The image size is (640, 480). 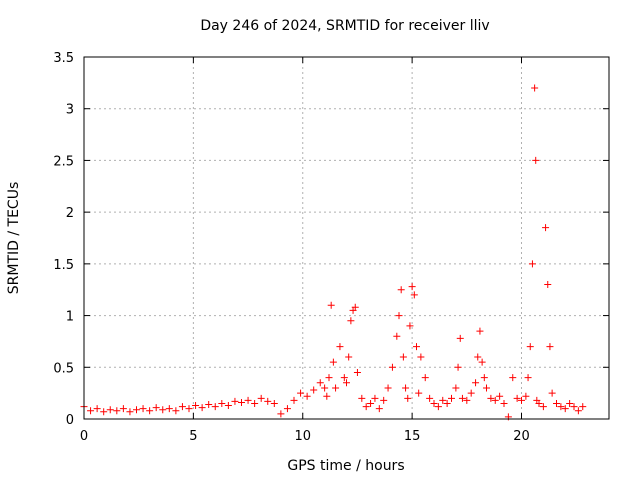 I want to click on x-tick-label: 0, so click(x=84, y=436).